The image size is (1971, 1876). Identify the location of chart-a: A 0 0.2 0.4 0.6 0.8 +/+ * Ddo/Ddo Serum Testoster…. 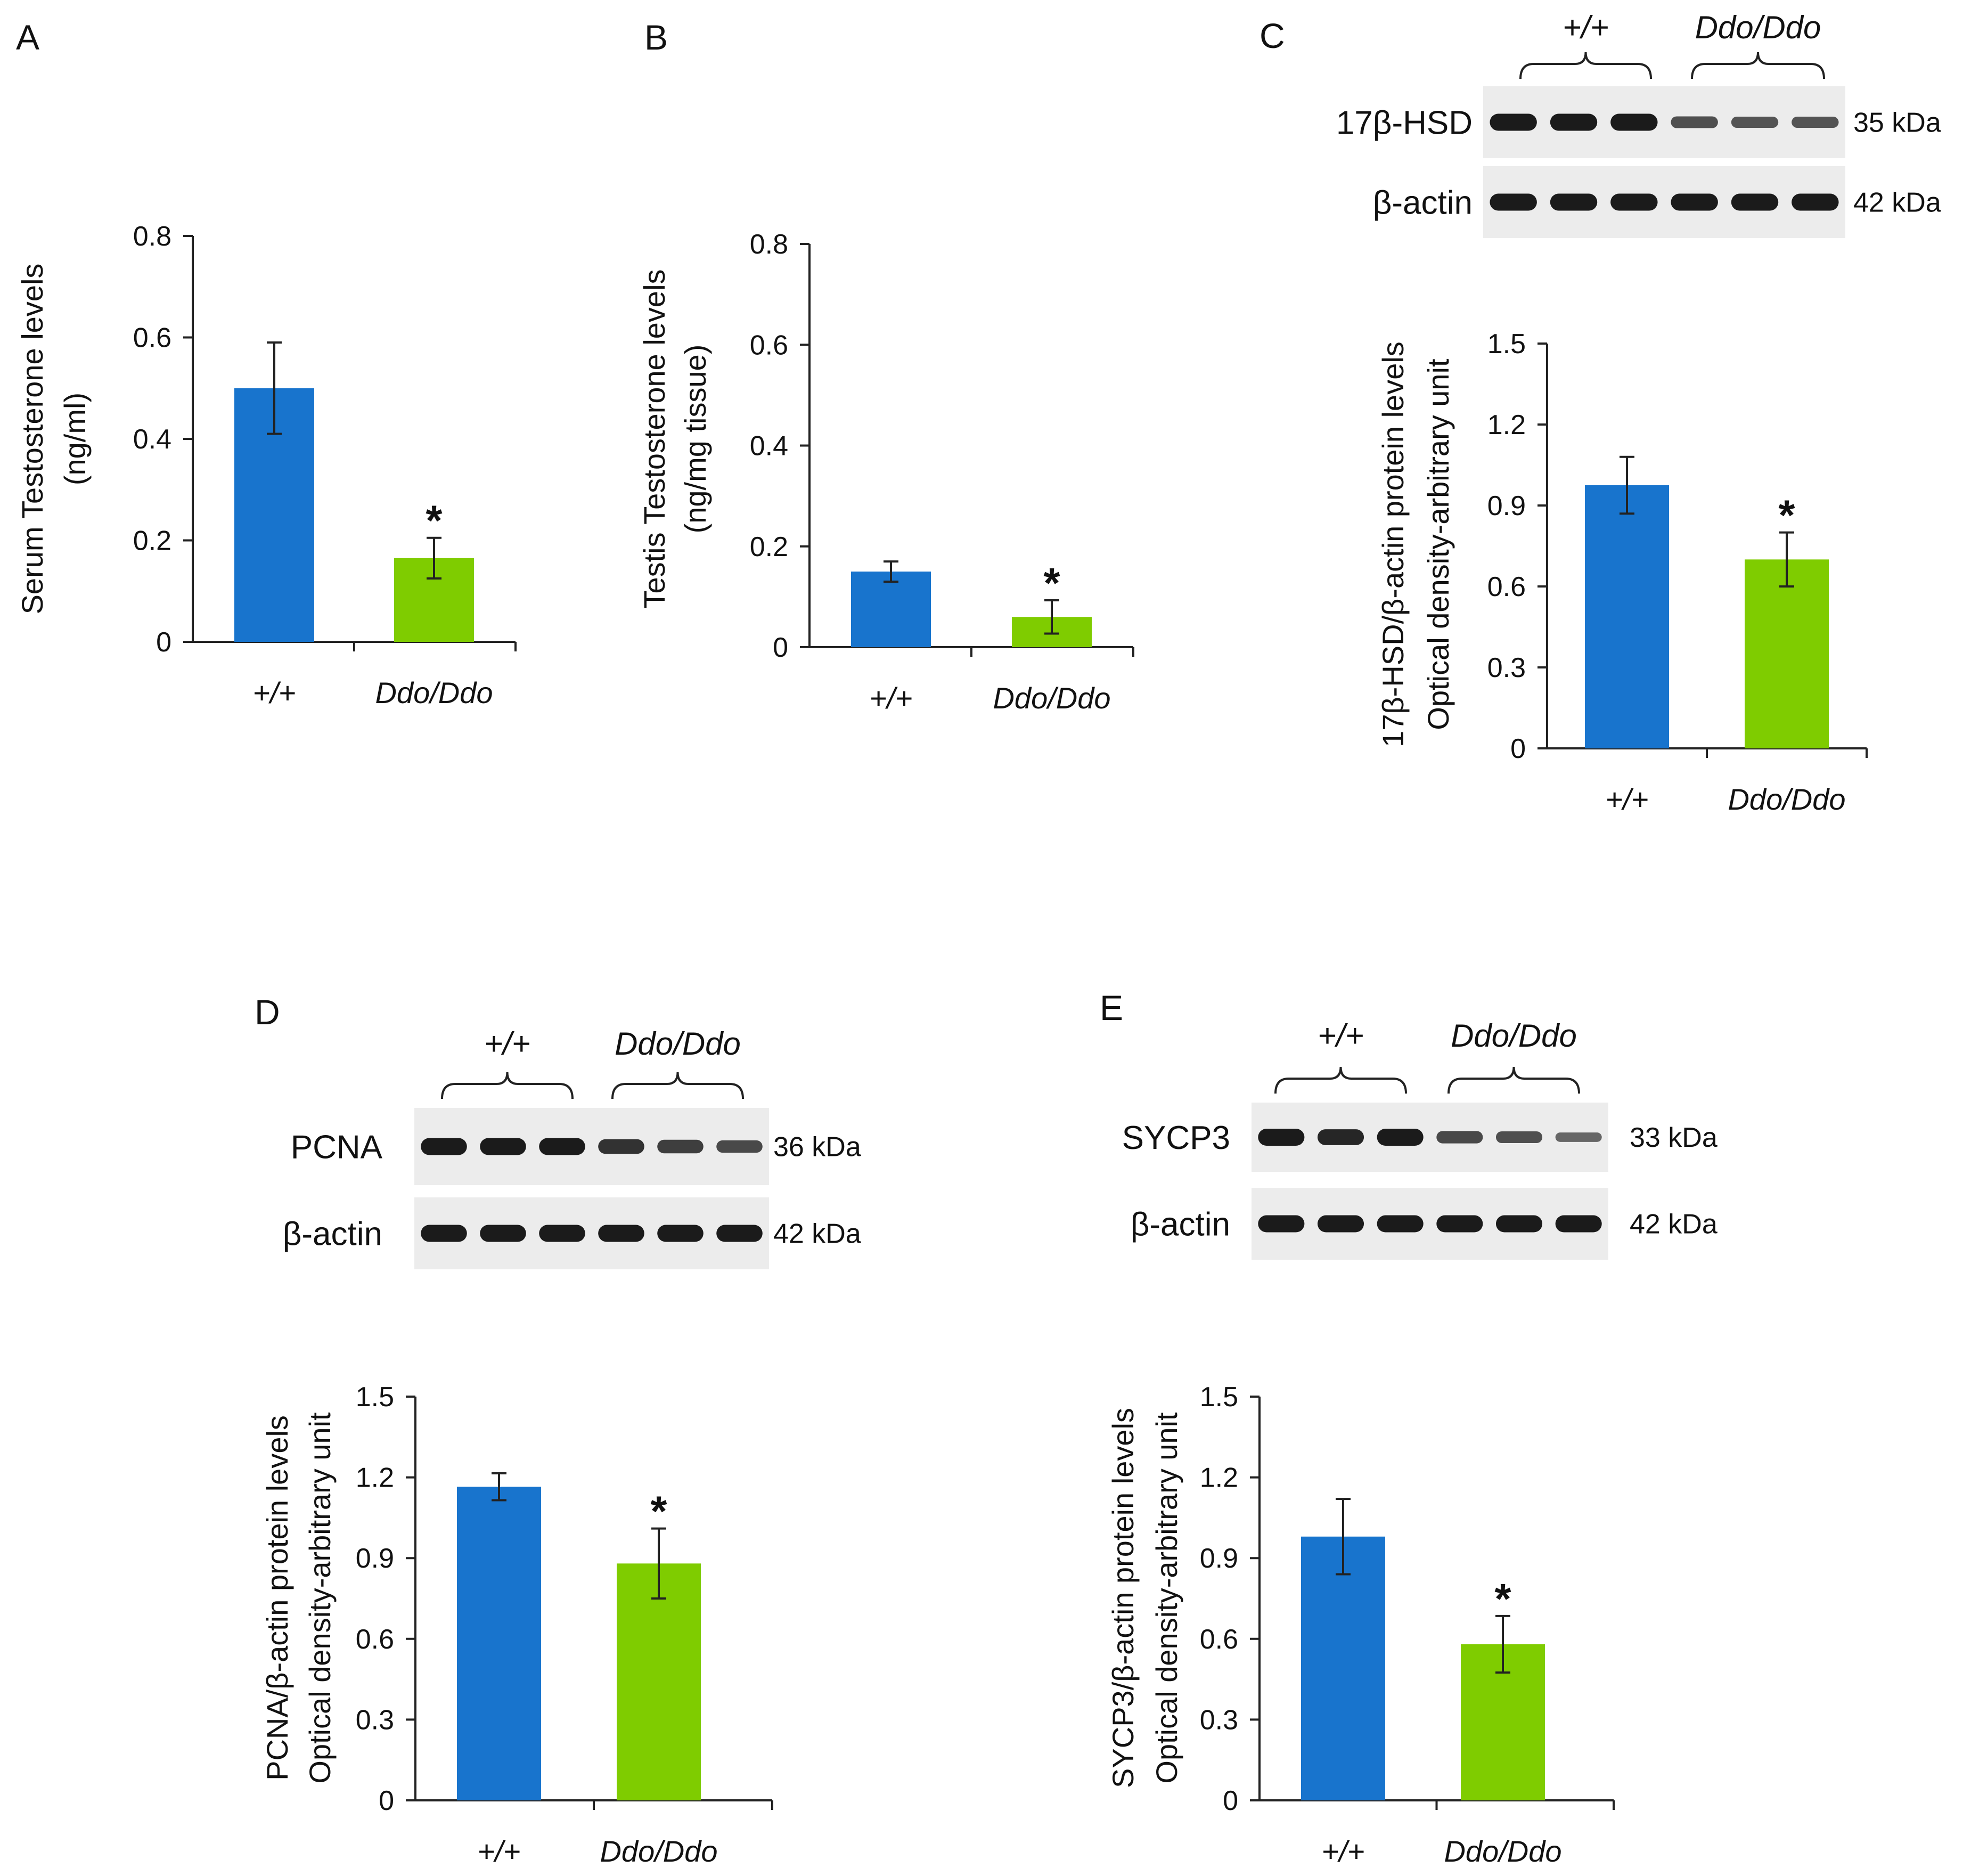
(266, 363).